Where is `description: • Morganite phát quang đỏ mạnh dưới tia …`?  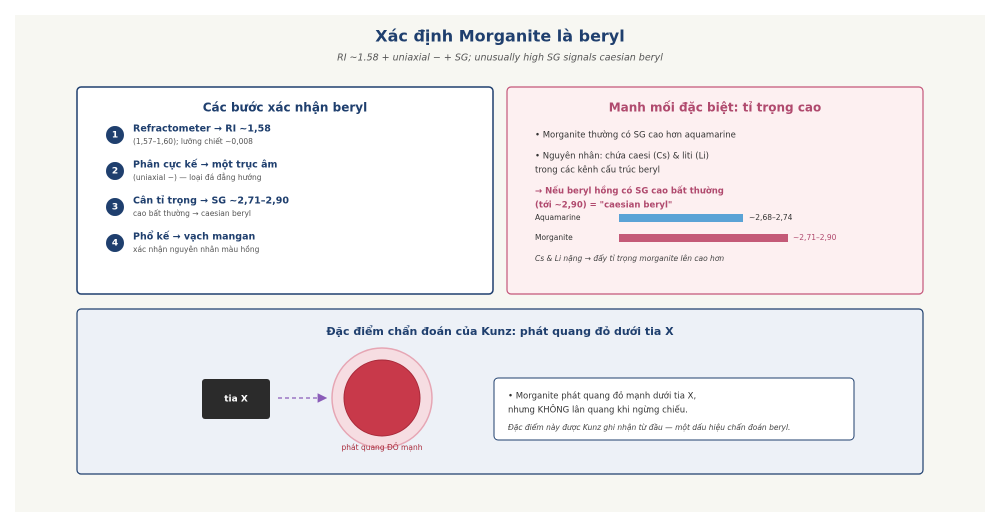 description: • Morganite phát quang đỏ mạnh dưới tia … is located at coordinates (602, 396).